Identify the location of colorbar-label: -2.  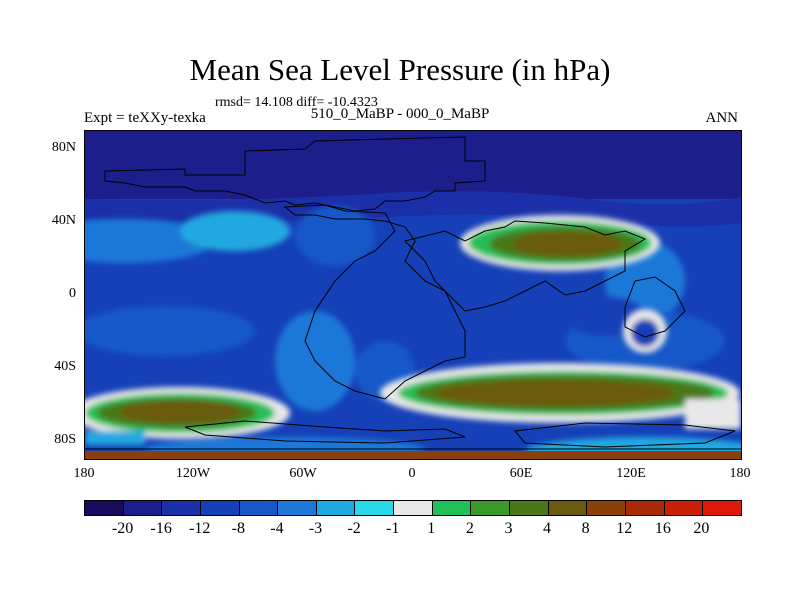
(354, 528).